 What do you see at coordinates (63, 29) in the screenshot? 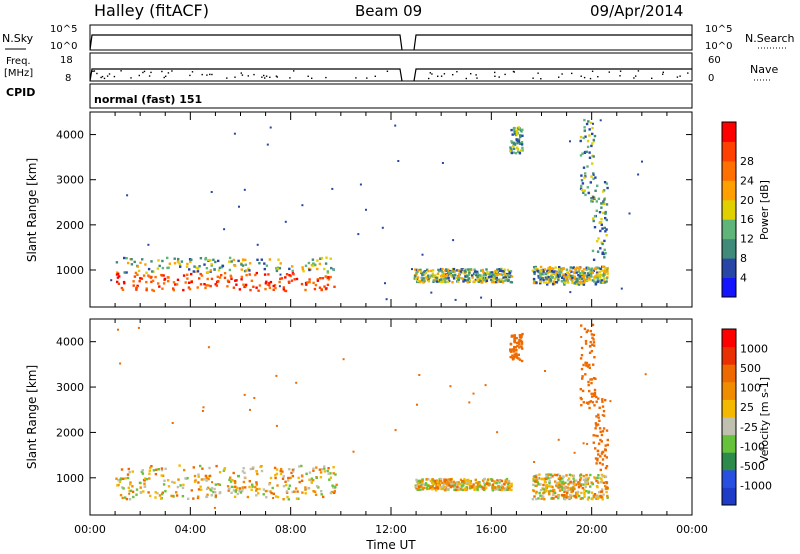
I see `nsky-tick-high: 10^5` at bounding box center [63, 29].